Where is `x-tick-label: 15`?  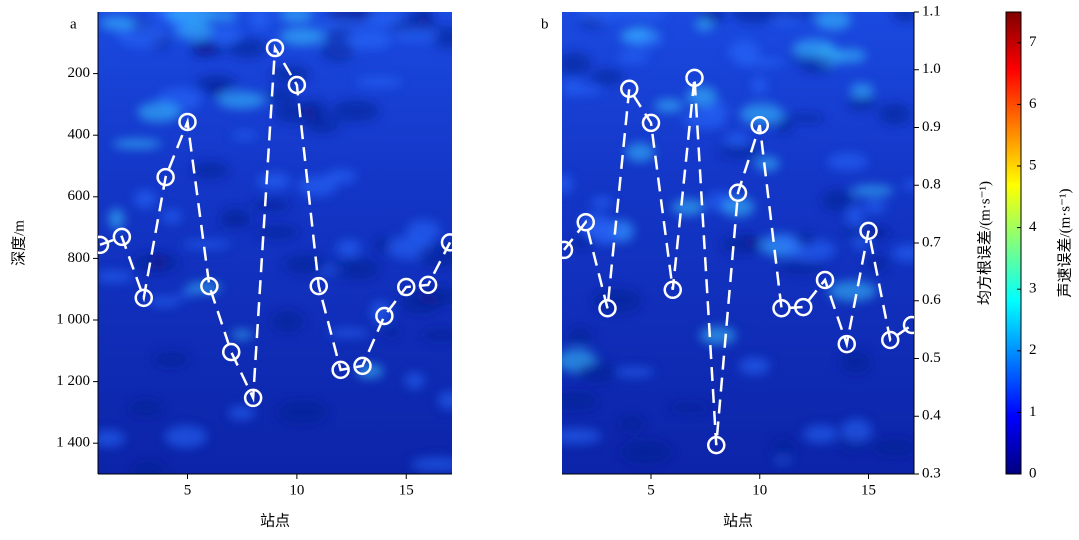 x-tick-label: 15 is located at coordinates (406, 490).